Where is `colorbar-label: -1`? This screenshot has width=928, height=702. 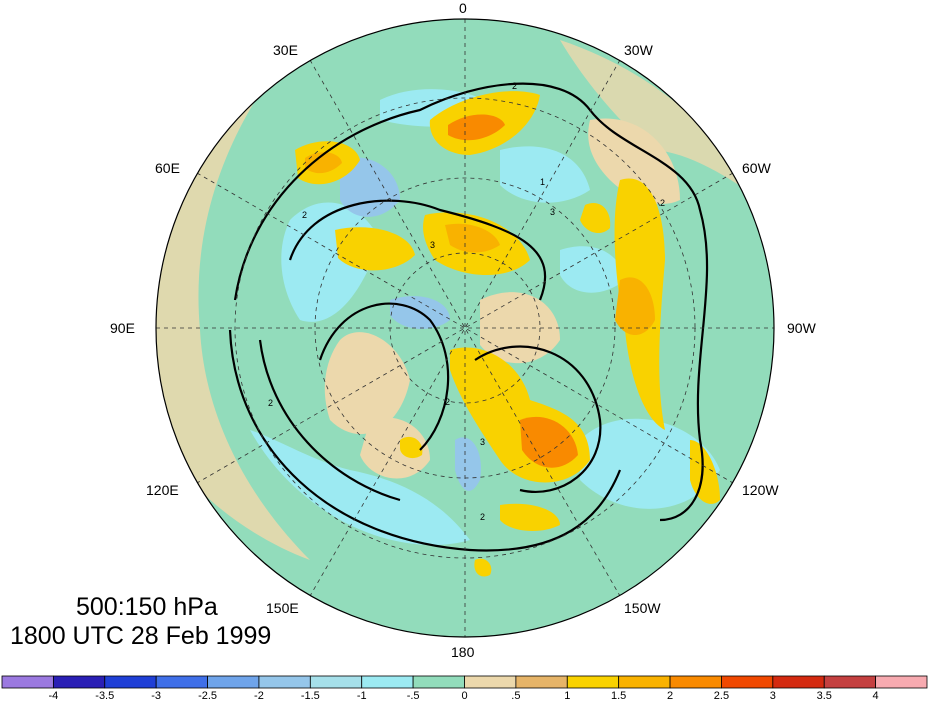 colorbar-label: -1 is located at coordinates (361, 696).